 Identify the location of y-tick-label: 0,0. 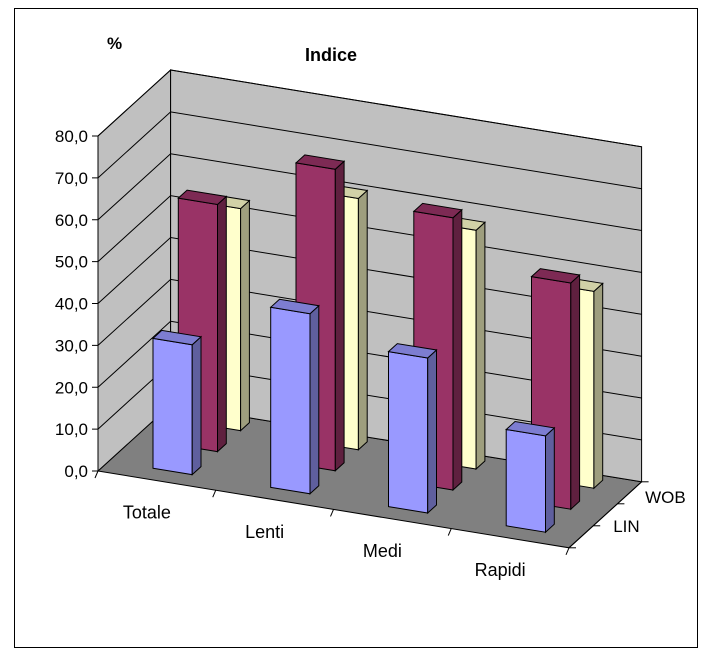
(76, 471).